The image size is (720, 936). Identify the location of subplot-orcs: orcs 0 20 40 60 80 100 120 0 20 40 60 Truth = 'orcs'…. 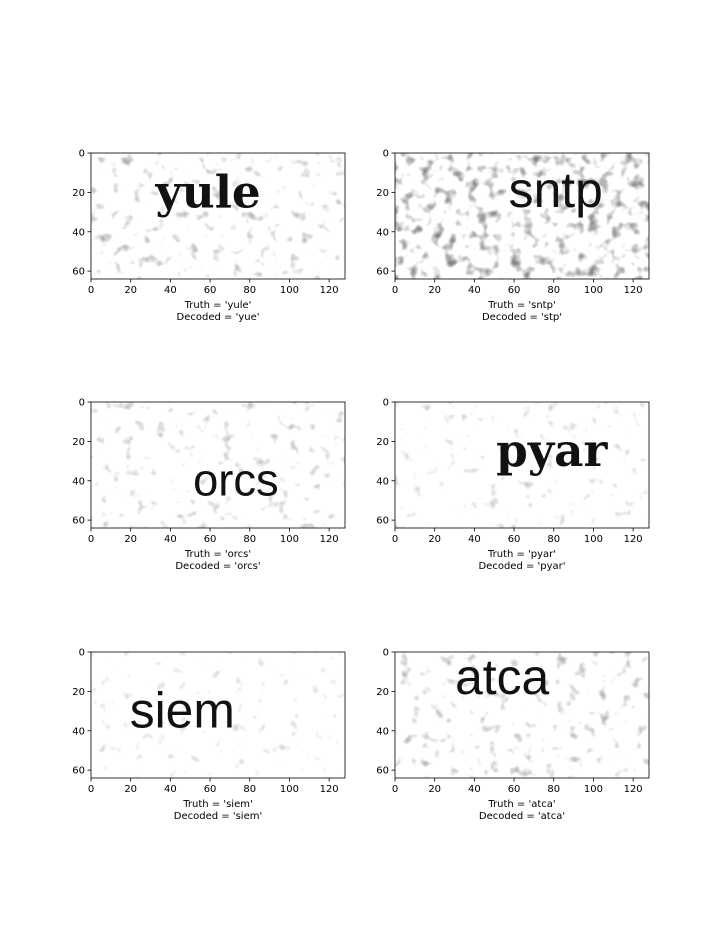
(209, 485).